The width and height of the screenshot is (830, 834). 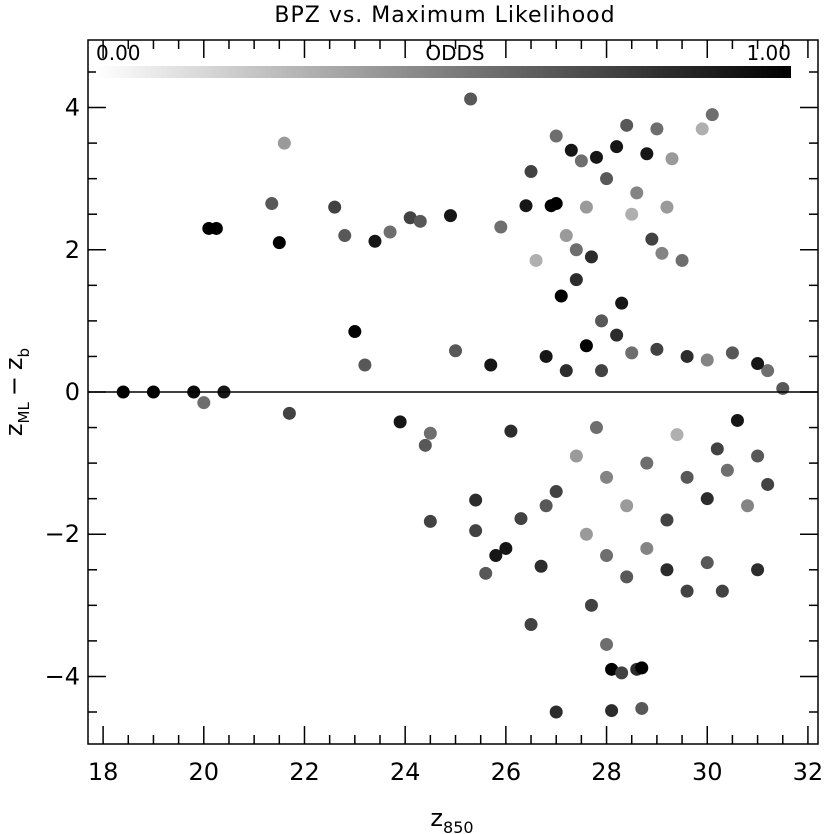 What do you see at coordinates (72, 392) in the screenshot?
I see `y-tick-label: 0` at bounding box center [72, 392].